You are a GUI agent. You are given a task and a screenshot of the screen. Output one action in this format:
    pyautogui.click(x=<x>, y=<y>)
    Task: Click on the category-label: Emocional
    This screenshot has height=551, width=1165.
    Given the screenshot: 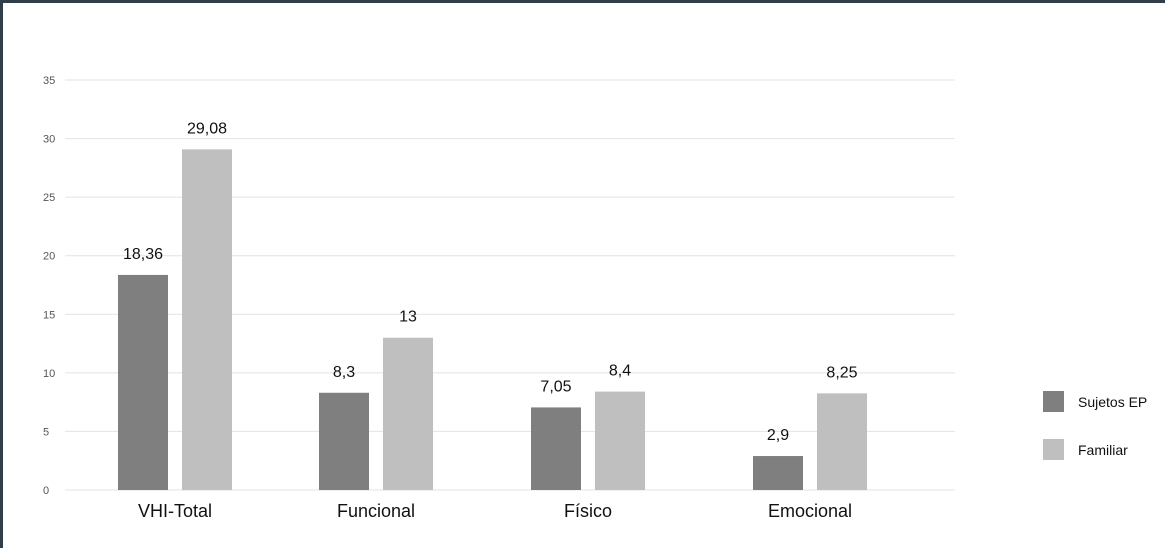 What is the action you would take?
    pyautogui.click(x=810, y=511)
    